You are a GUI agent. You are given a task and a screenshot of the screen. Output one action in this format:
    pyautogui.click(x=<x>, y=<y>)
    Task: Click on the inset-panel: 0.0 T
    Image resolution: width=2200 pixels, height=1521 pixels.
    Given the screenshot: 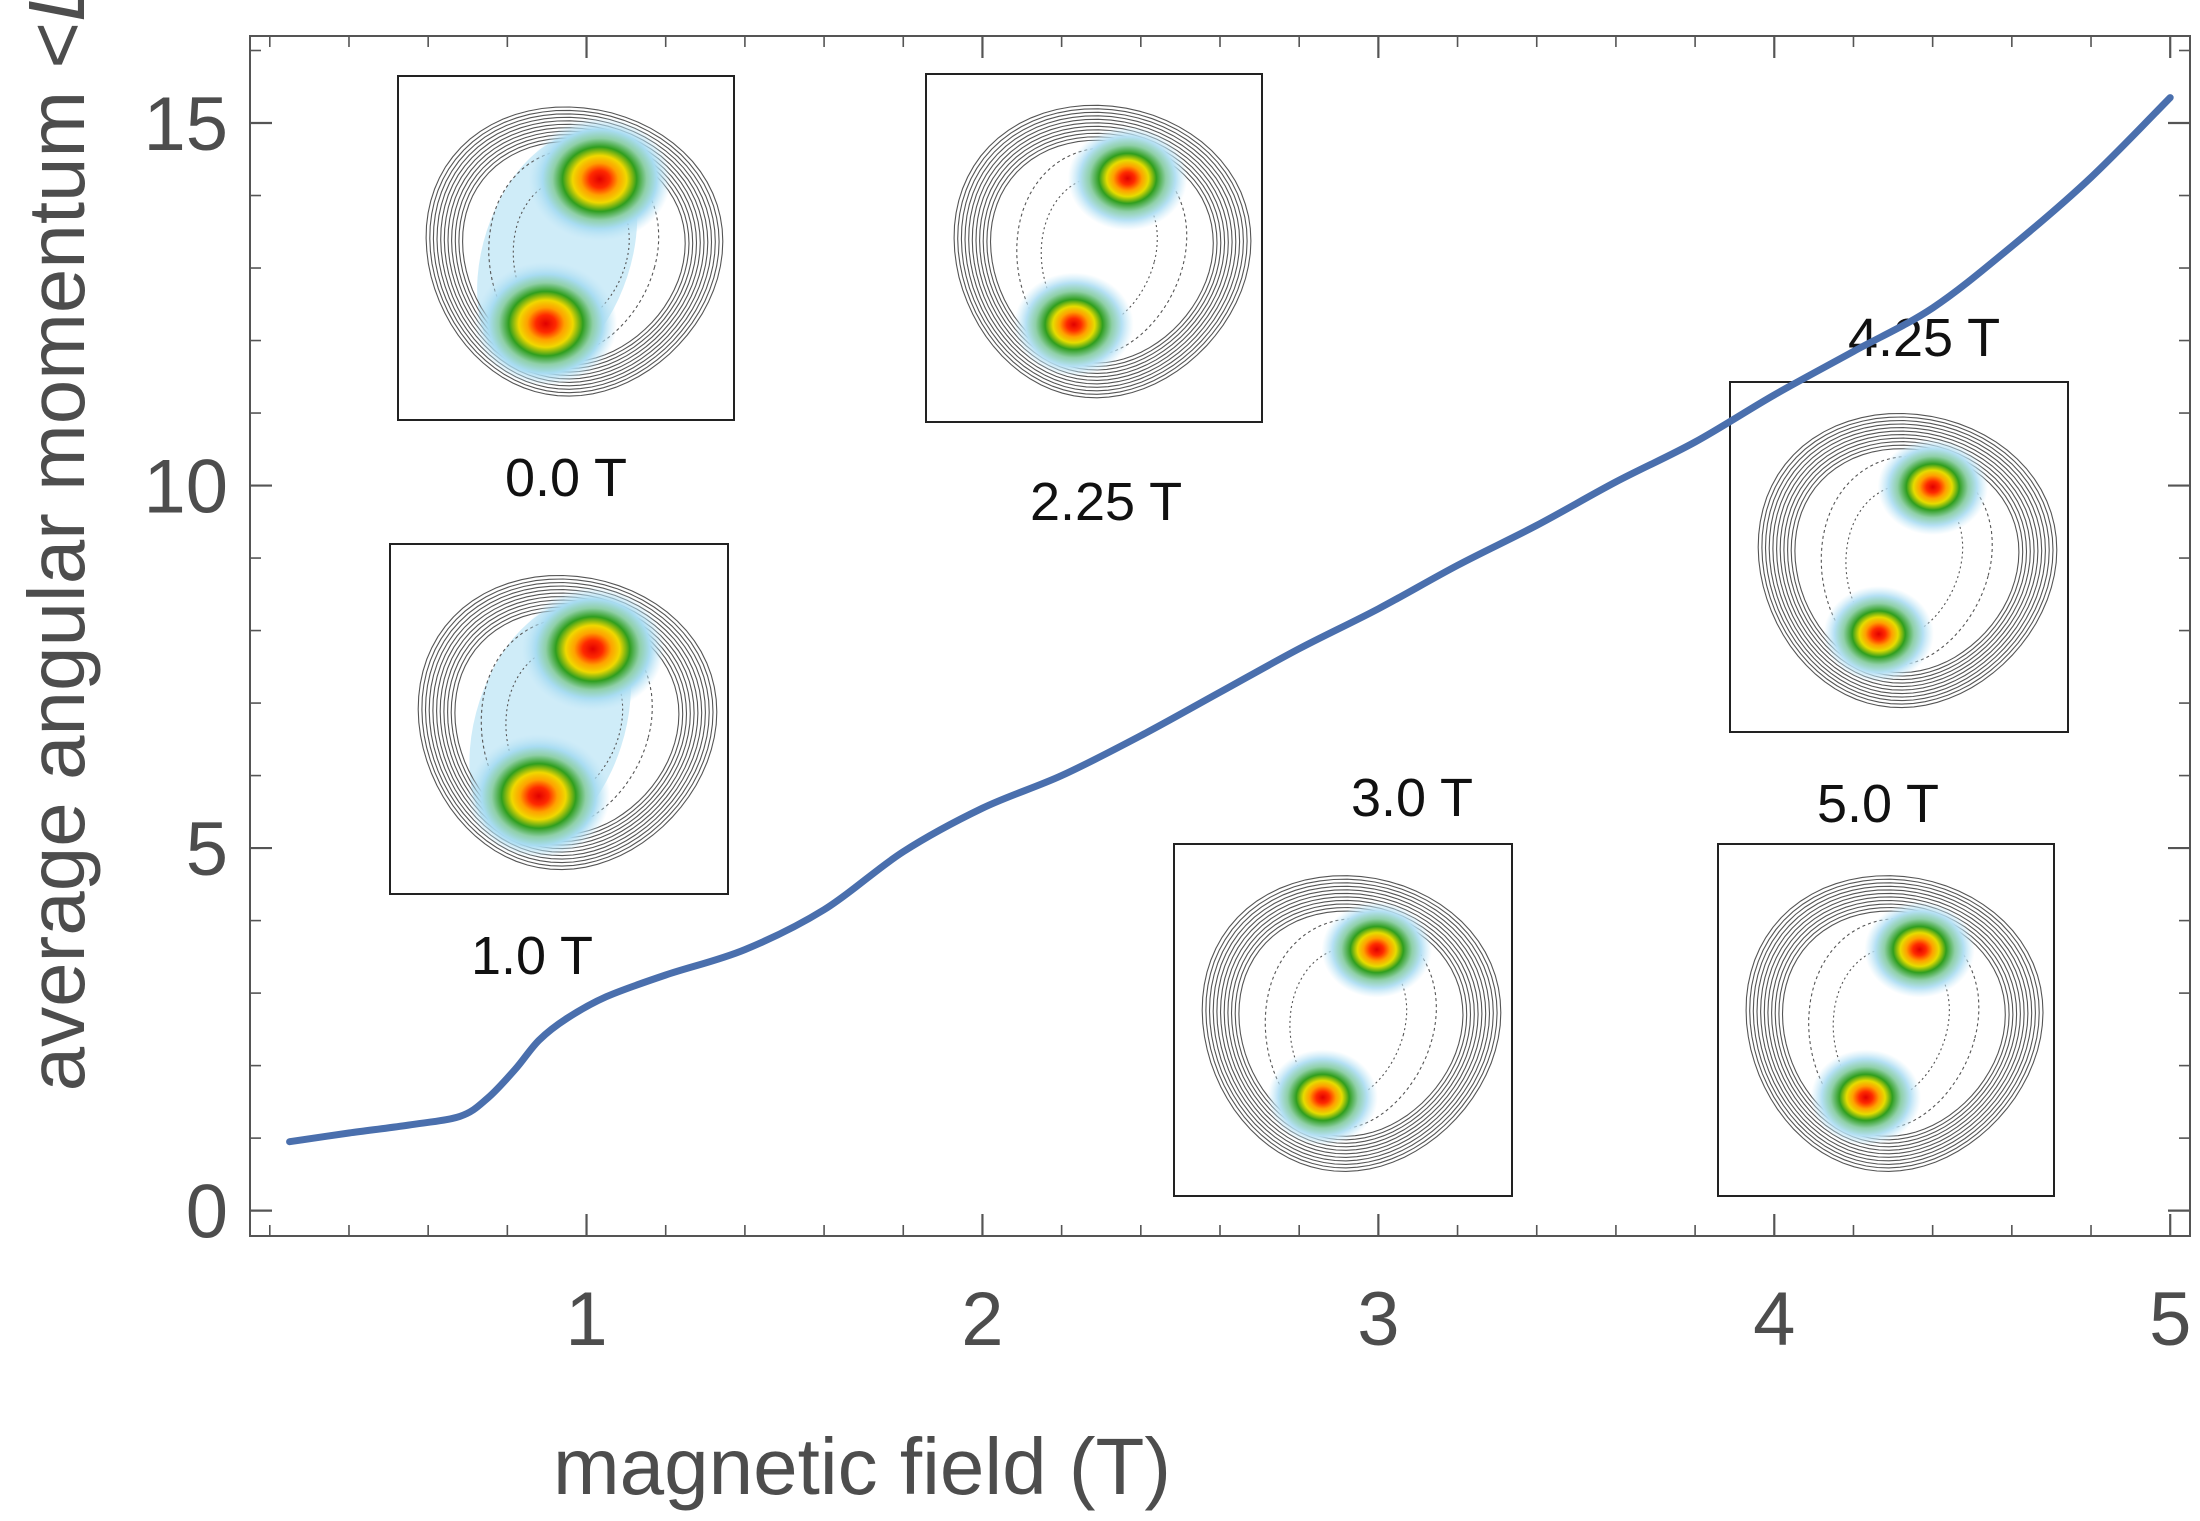 What is the action you would take?
    pyautogui.click(x=566, y=291)
    